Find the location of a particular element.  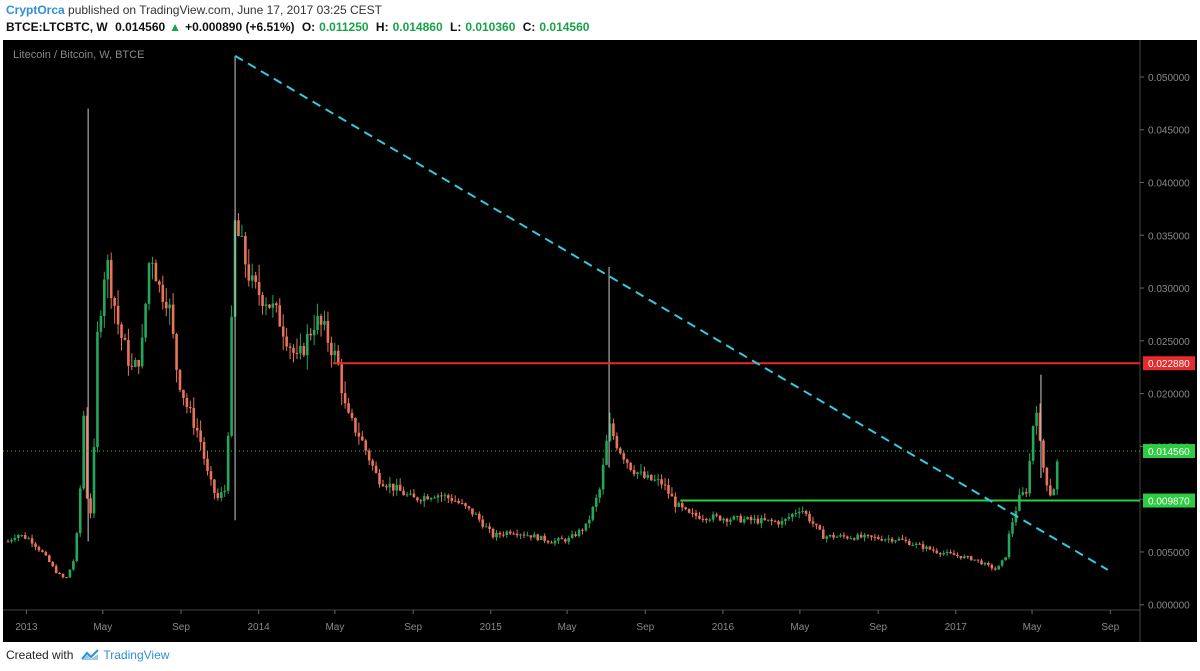

y-tick-label: 0.030000 is located at coordinates (1169, 289).